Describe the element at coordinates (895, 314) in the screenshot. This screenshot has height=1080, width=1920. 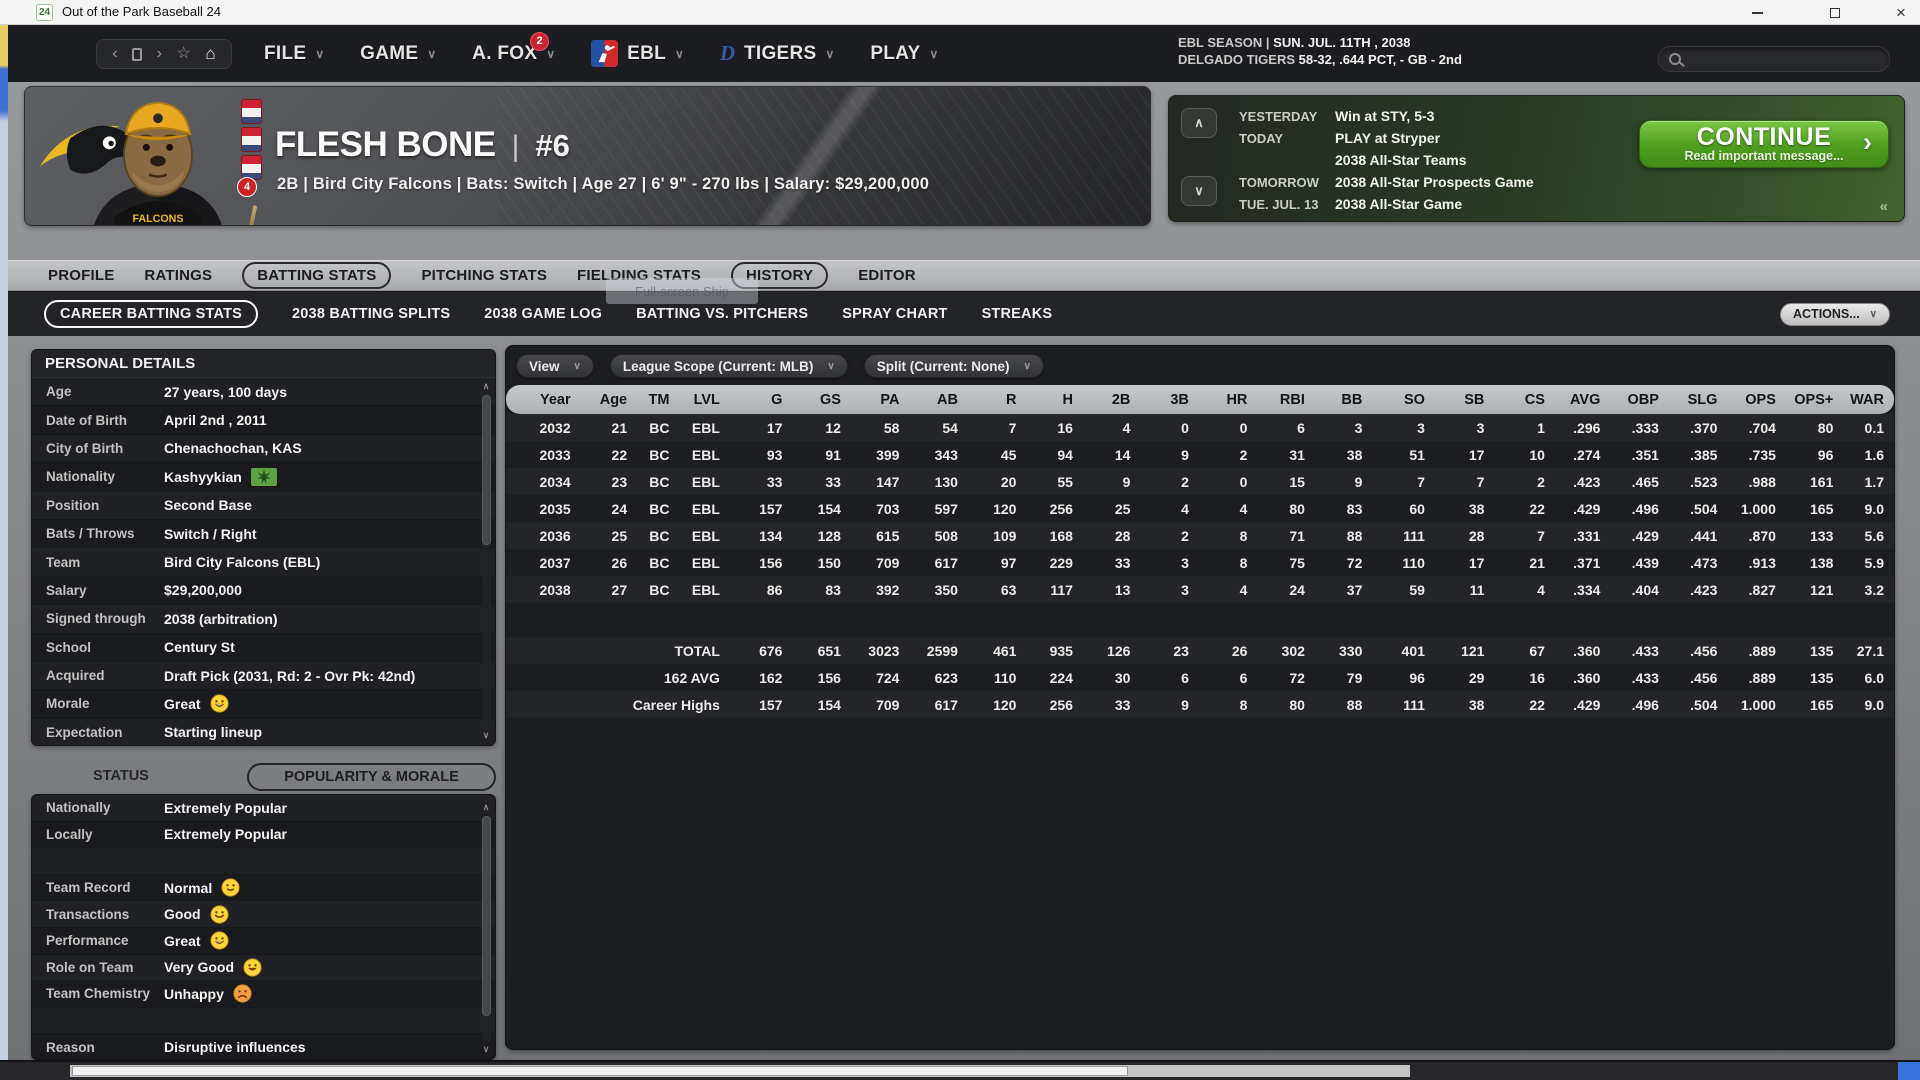
I see `subtab-spray-chart: SPRAY CHART` at that location.